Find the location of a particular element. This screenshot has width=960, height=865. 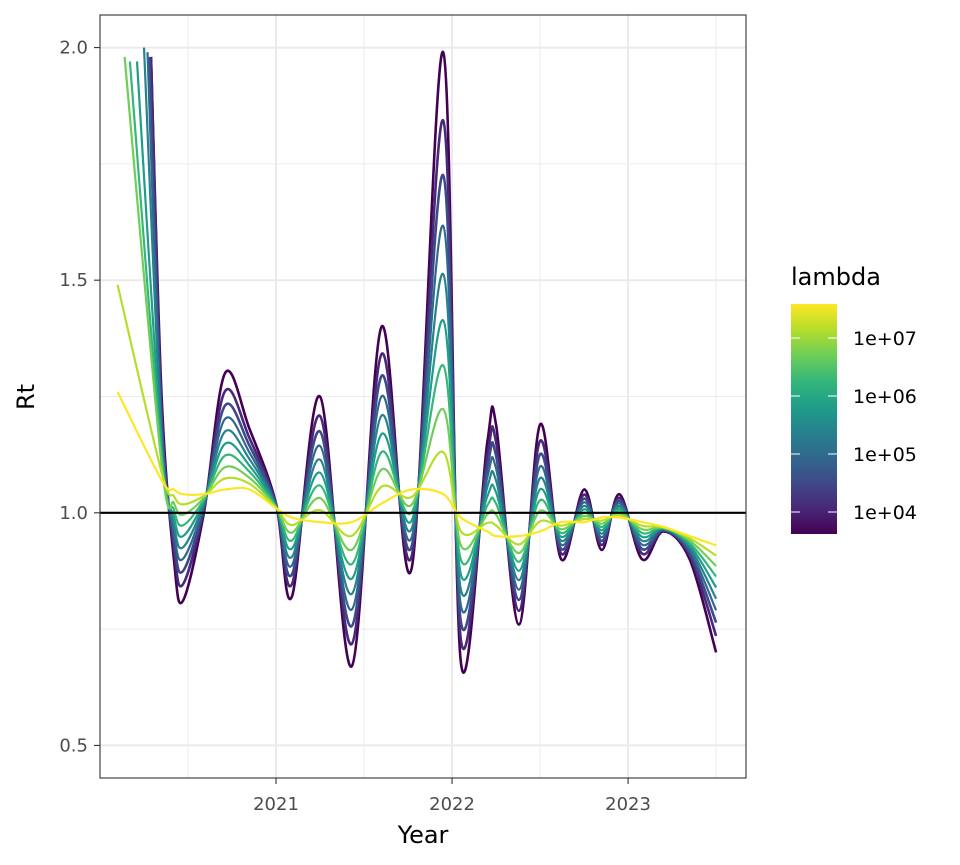

legend-label: 1e+06 is located at coordinates (885, 397).